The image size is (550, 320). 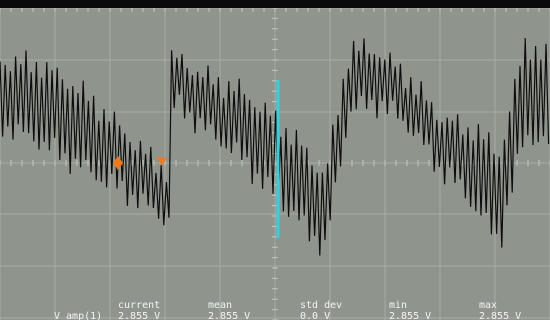 What do you see at coordinates (162, 161) in the screenshot?
I see `trigger-level-icon` at bounding box center [162, 161].